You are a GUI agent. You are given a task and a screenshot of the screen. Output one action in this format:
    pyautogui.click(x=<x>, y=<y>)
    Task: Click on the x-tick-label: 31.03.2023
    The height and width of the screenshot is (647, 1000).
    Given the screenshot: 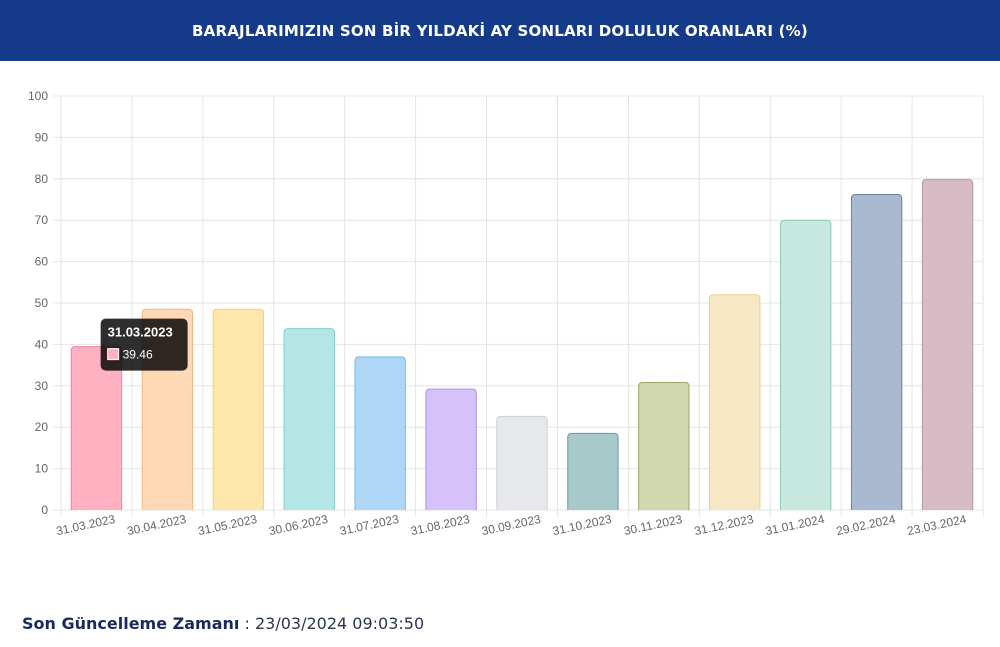 What is the action you would take?
    pyautogui.click(x=86, y=525)
    